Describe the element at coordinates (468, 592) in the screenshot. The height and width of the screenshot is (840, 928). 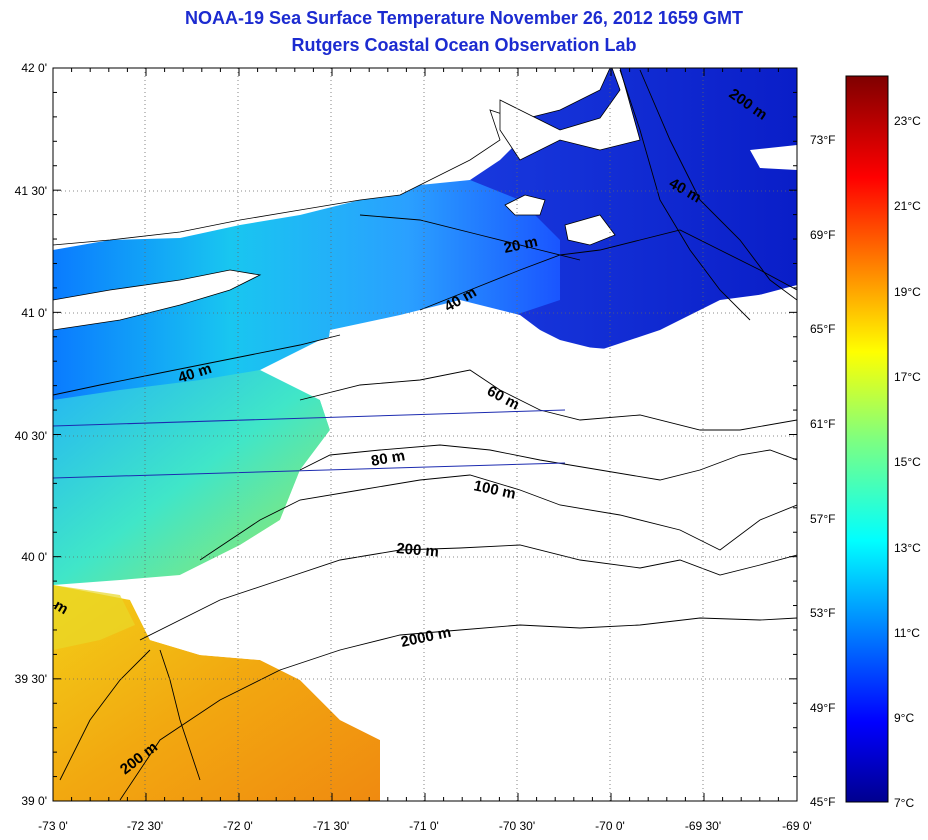
I see `contour-200m` at that location.